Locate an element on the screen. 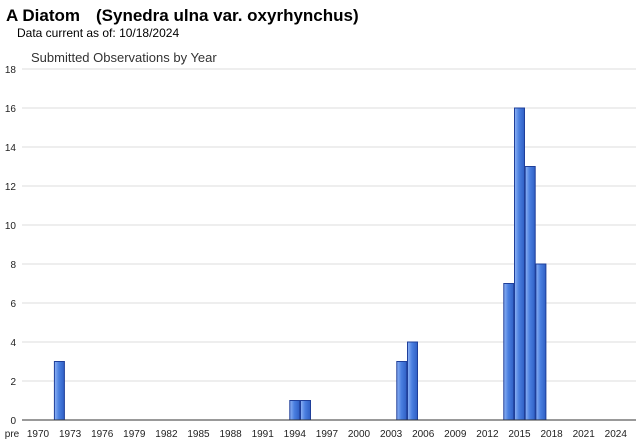 The width and height of the screenshot is (640, 442). y-tick-label: 16 is located at coordinates (11, 109).